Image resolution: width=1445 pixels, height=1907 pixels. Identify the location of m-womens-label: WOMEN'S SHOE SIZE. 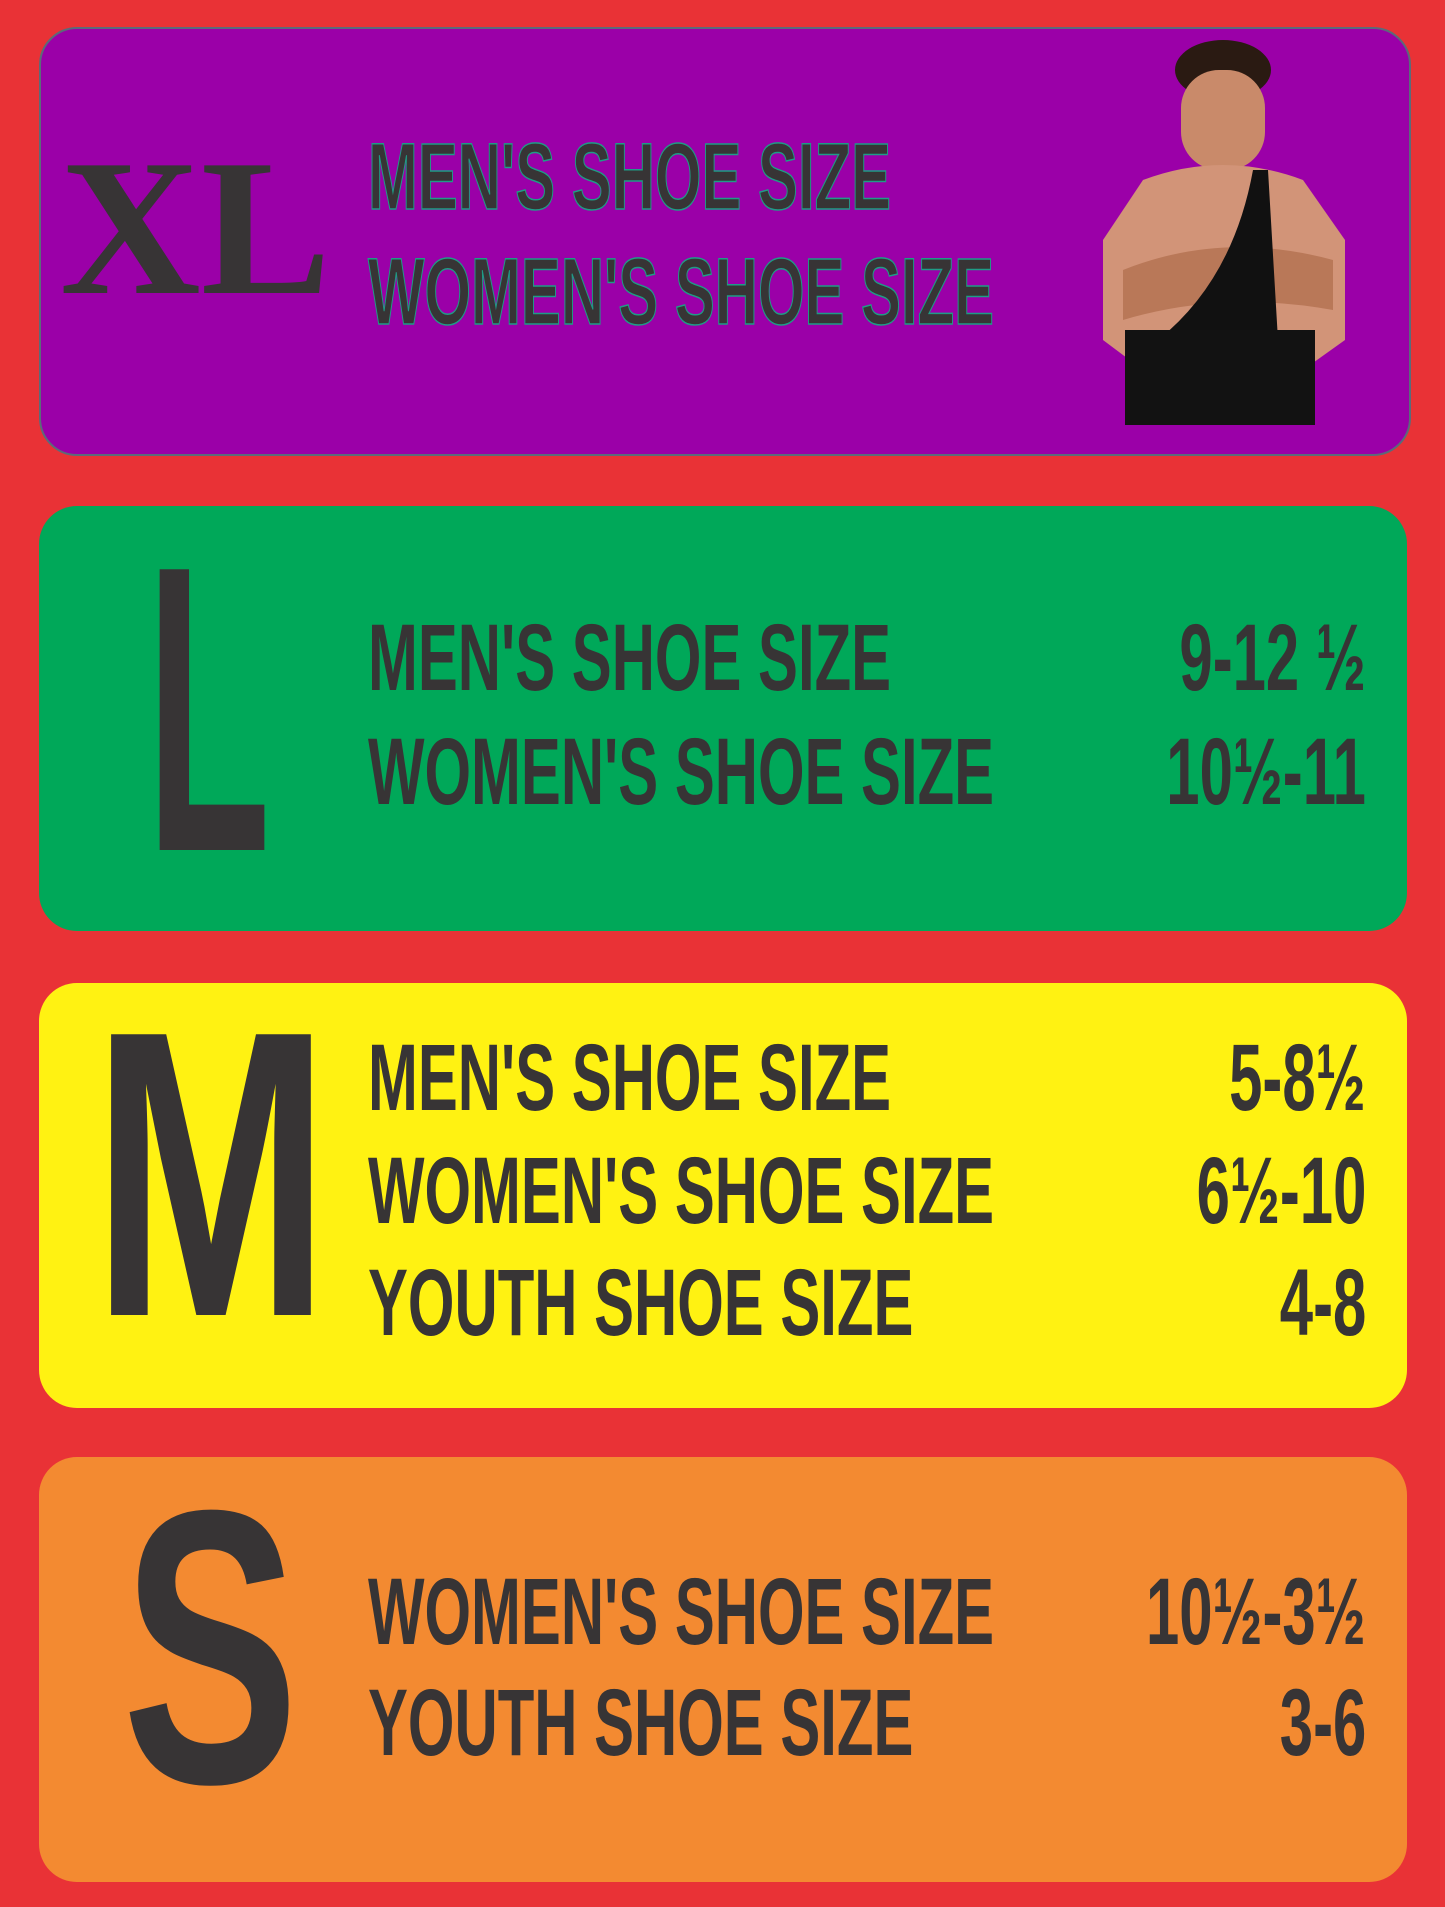
(681, 1191).